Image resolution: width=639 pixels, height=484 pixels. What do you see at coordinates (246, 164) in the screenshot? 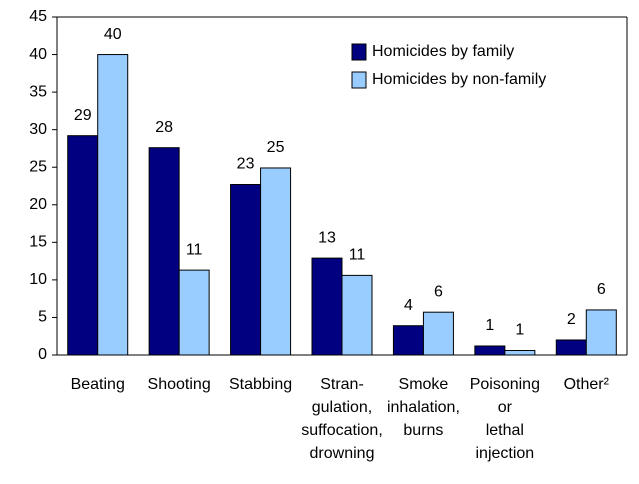
I see `data-label: 23` at bounding box center [246, 164].